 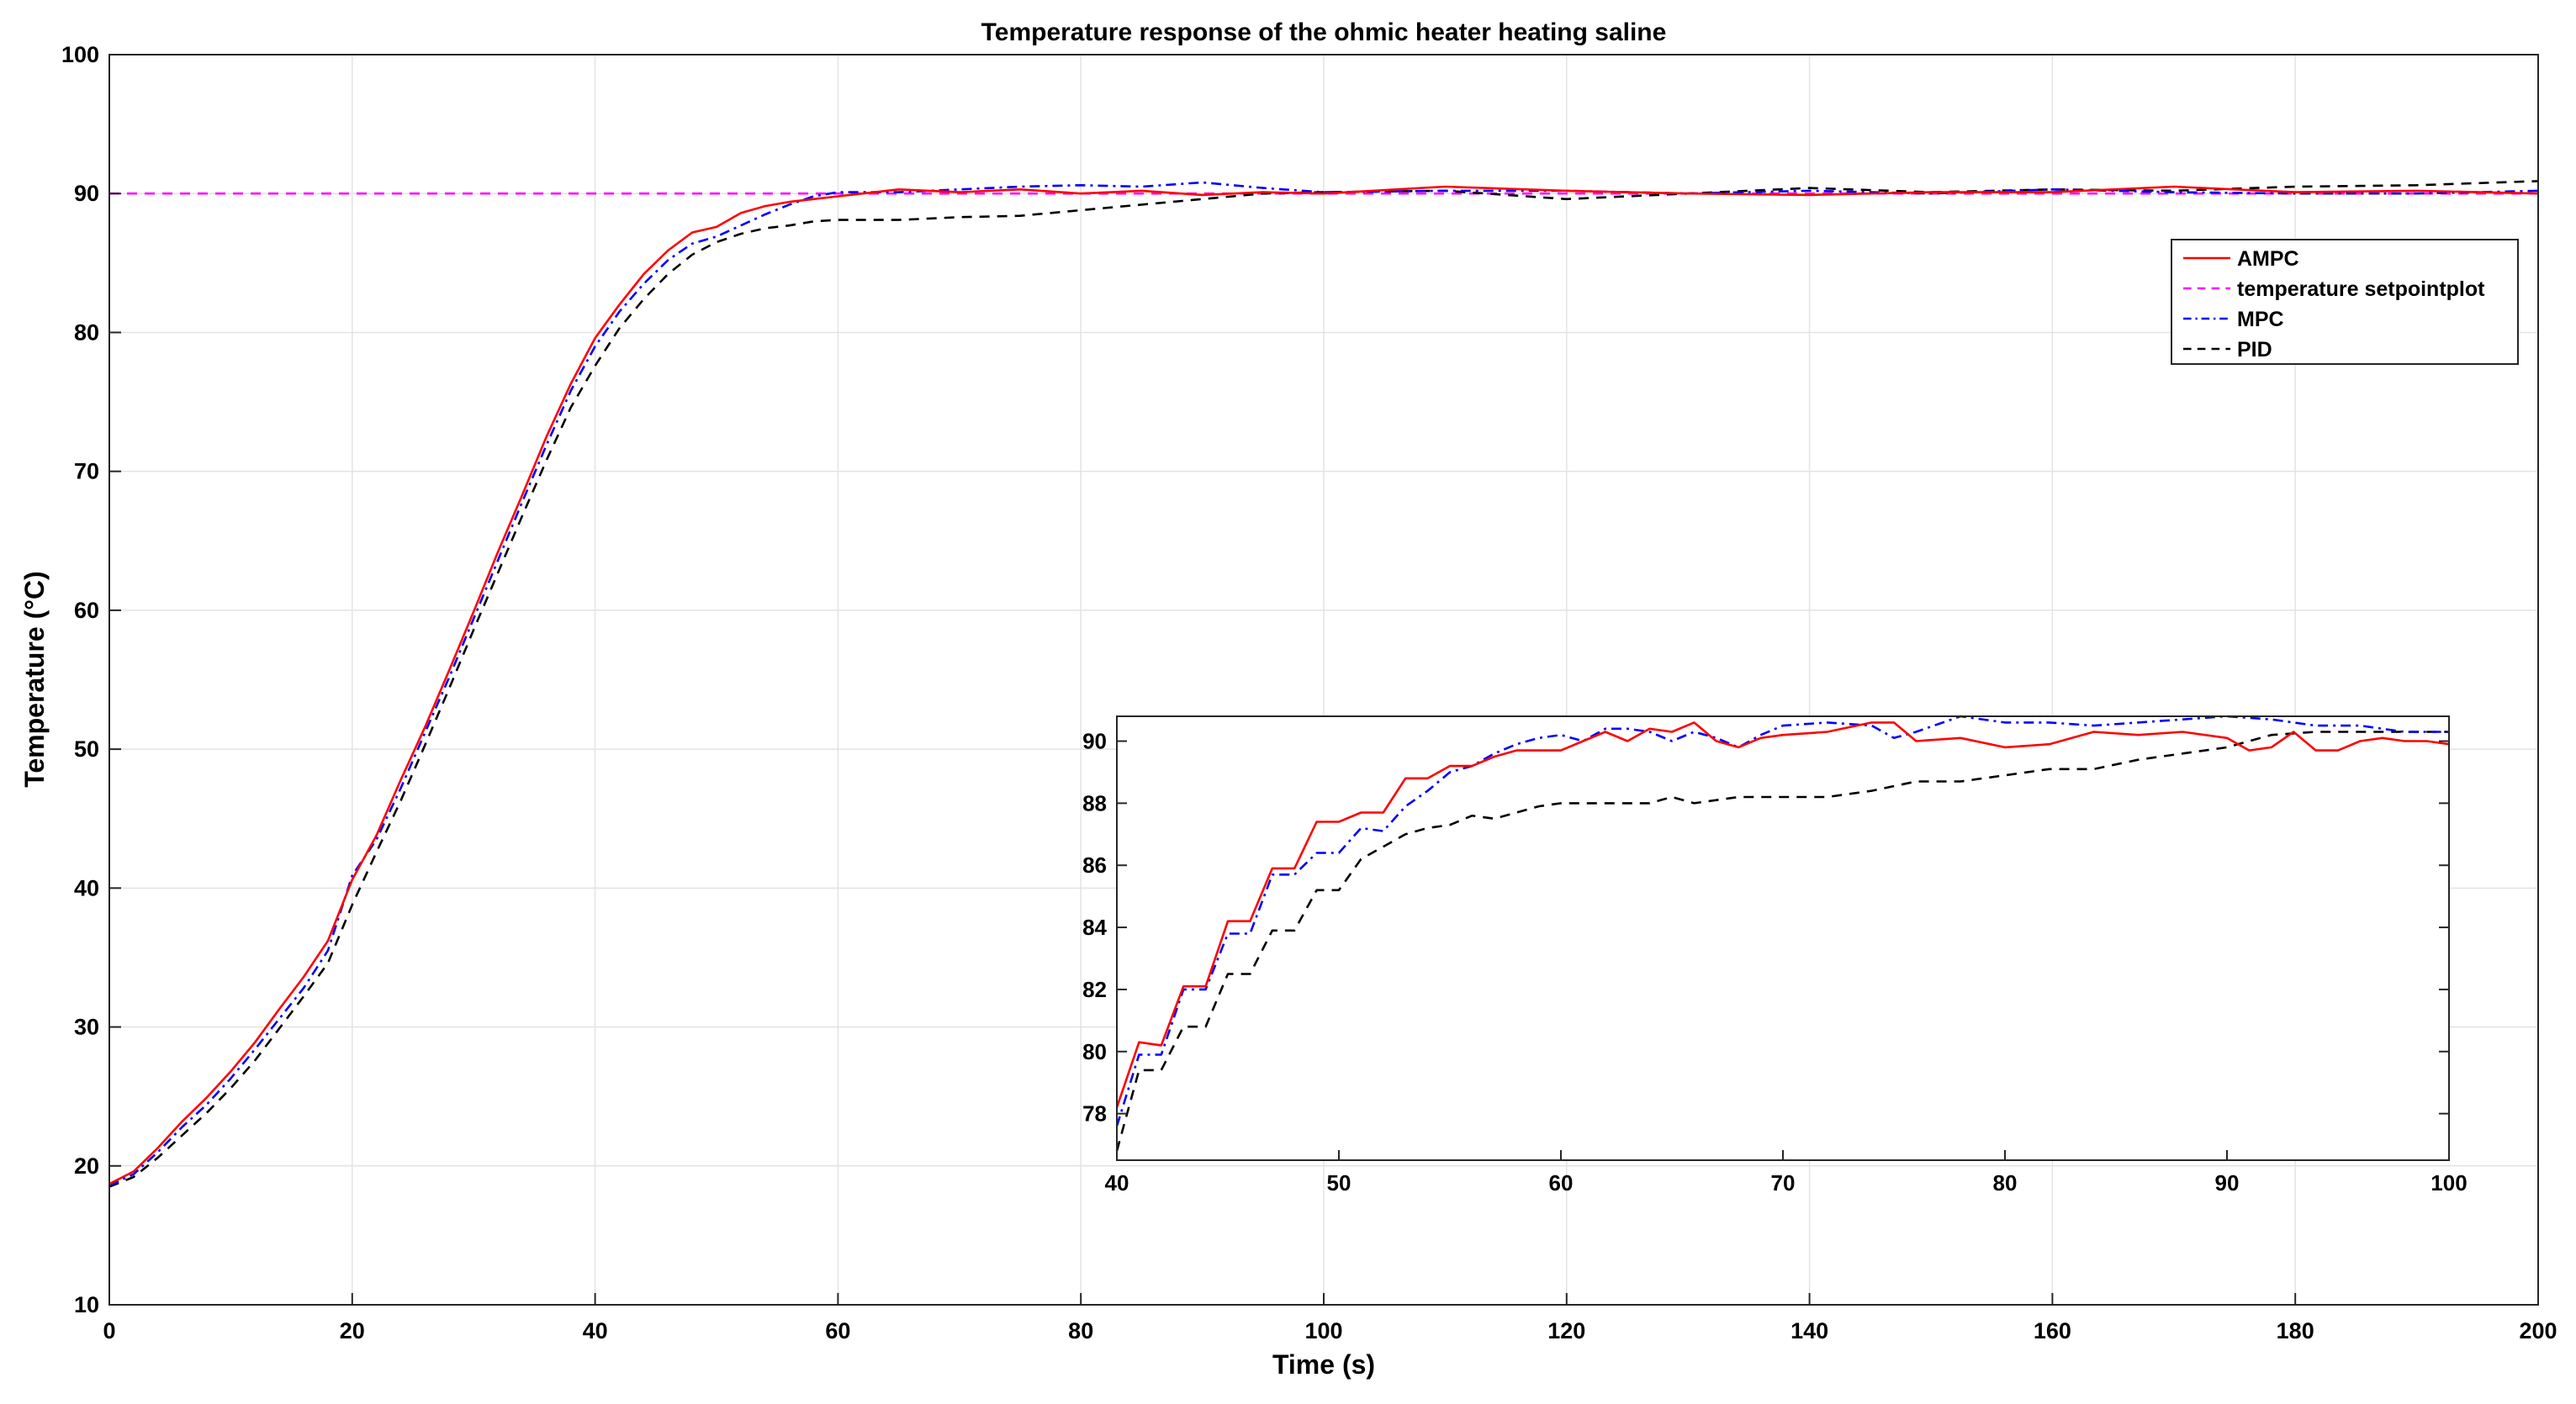 I want to click on y-tick-label: 40, so click(x=86, y=887).